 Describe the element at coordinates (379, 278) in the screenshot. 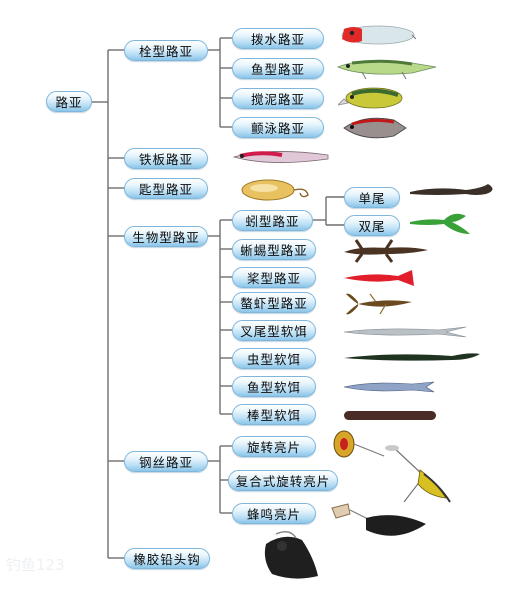

I see `paddle-tail-lure-image` at that location.